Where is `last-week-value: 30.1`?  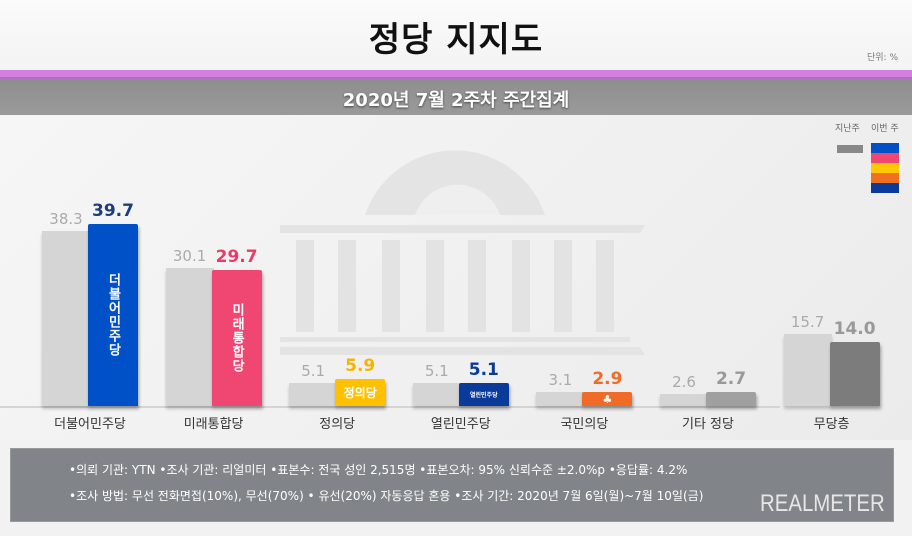
last-week-value: 30.1 is located at coordinates (189, 256).